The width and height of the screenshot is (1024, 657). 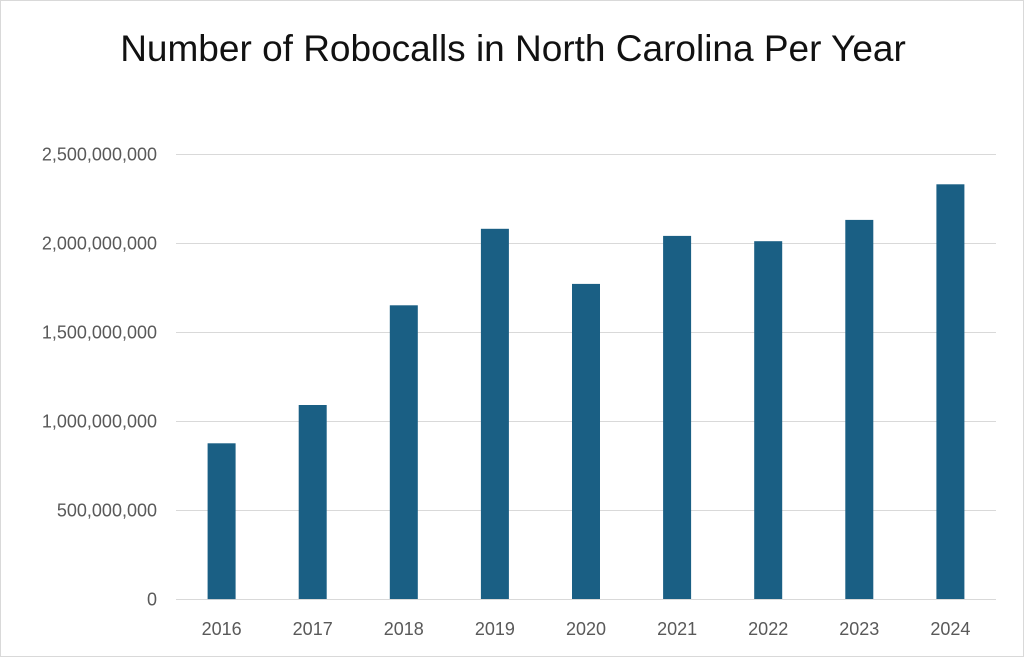 What do you see at coordinates (222, 629) in the screenshot?
I see `x-tick-label: 2016` at bounding box center [222, 629].